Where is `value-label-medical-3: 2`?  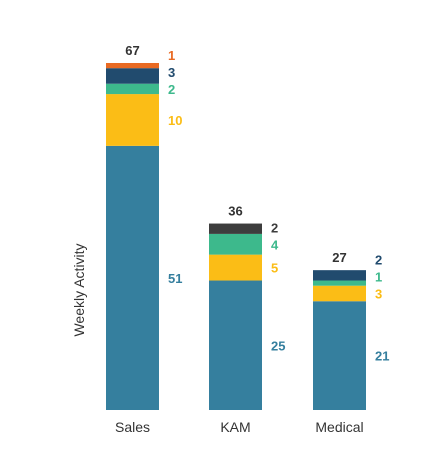
value-label-medical-3: 2 is located at coordinates (378, 259).